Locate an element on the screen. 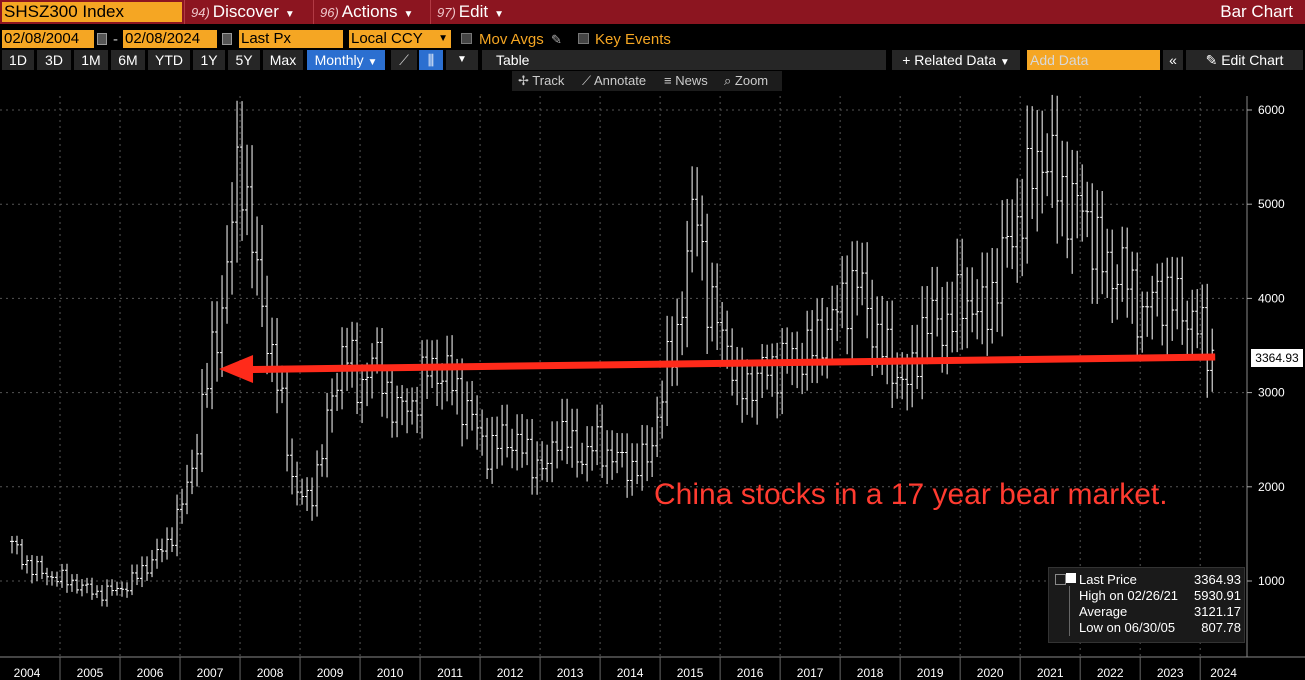  edit-chart-button: ✎ Edit Chart is located at coordinates (1244, 60).